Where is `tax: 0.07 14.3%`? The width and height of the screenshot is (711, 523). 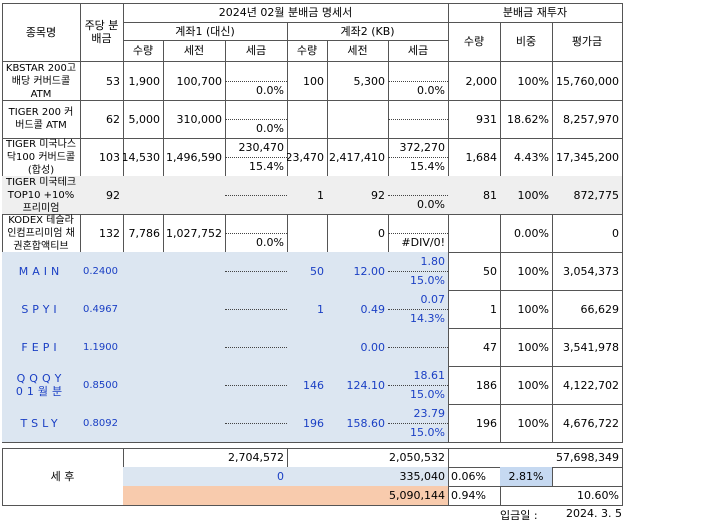 tax: 0.07 14.3% is located at coordinates (418, 309).